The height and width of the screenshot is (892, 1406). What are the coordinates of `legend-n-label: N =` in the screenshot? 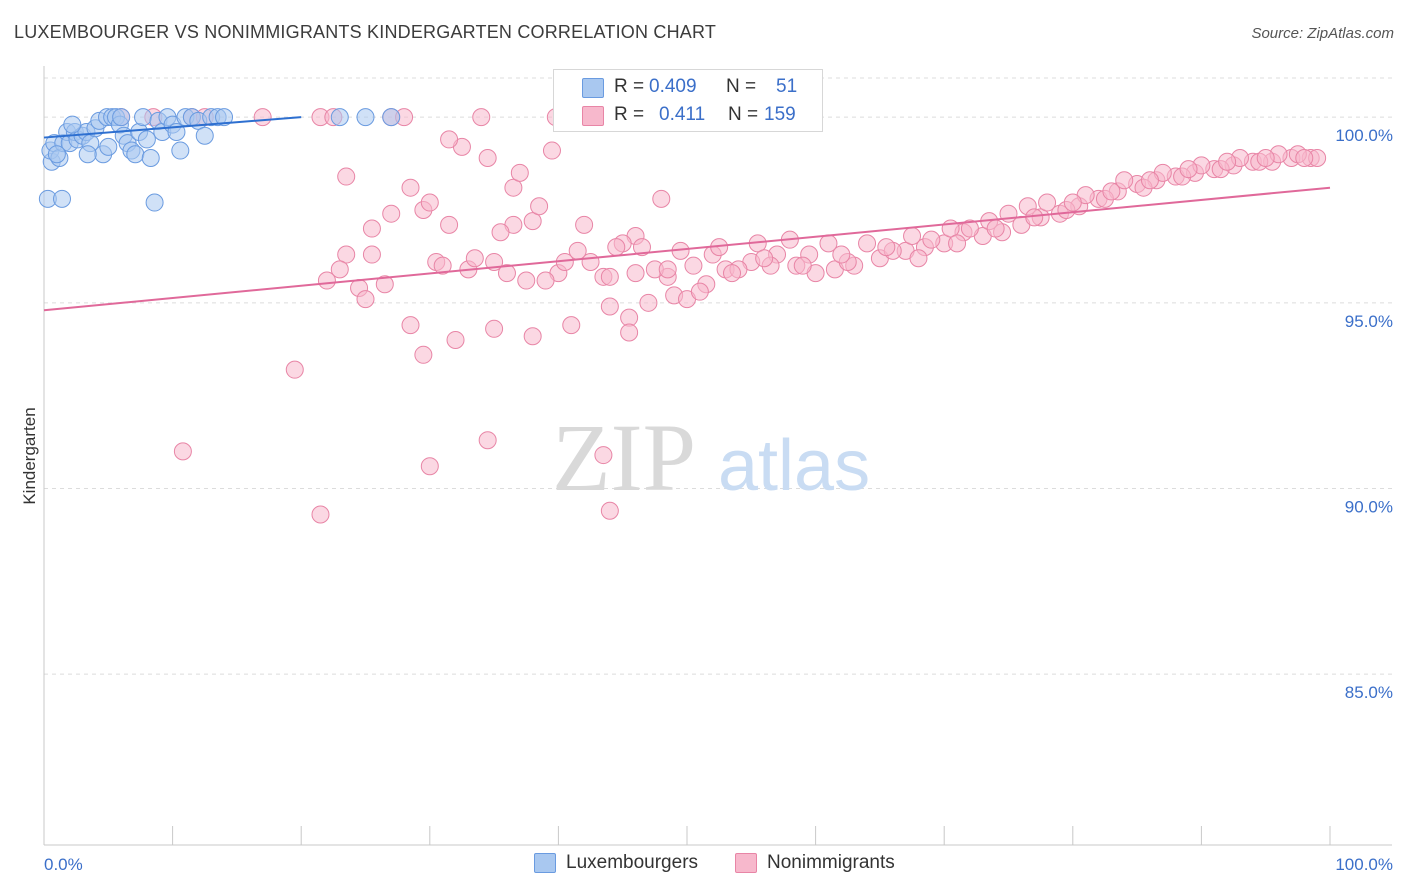 It's located at (741, 86).